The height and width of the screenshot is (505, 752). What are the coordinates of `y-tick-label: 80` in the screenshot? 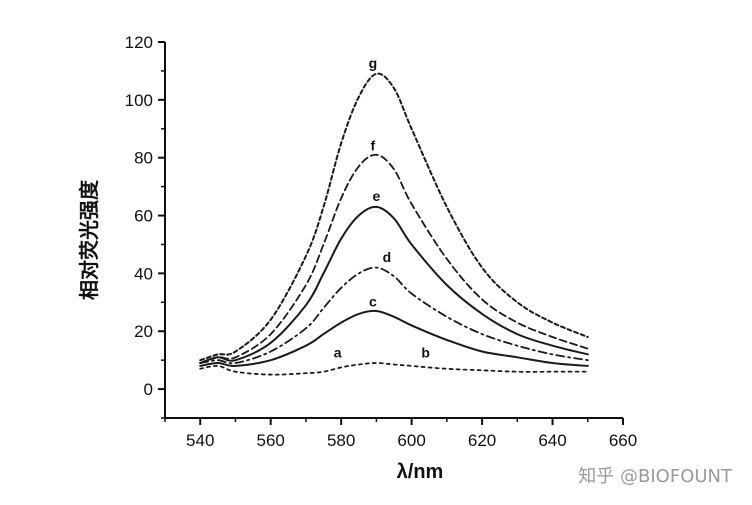 It's located at (143, 158).